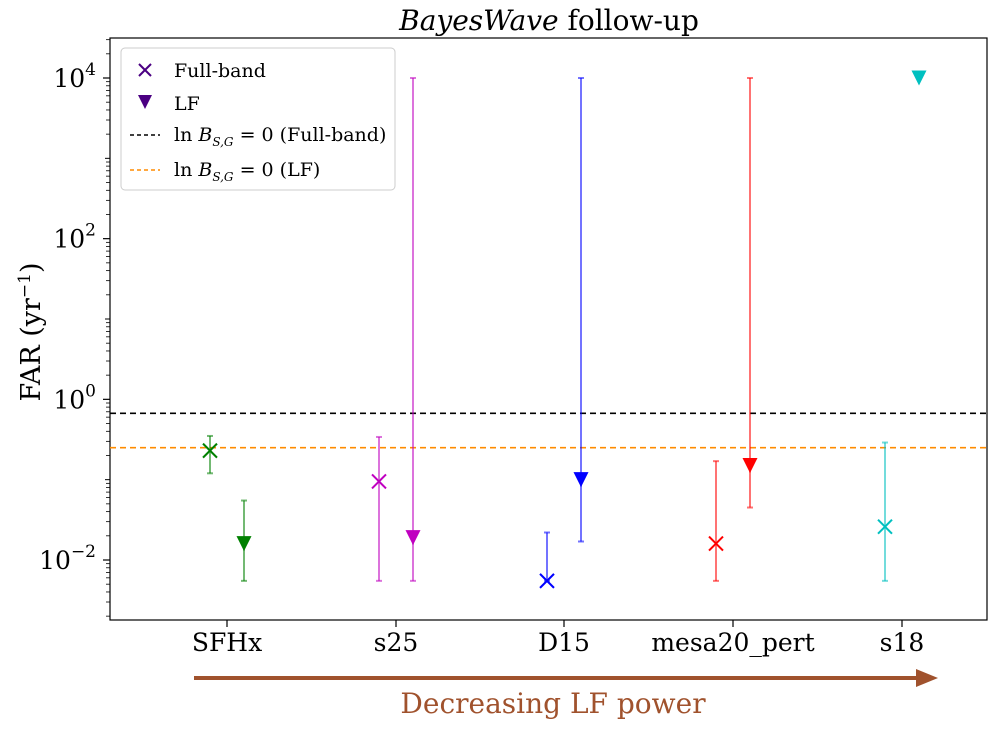  I want to click on y-tick-base-2: 10, so click(69, 239).